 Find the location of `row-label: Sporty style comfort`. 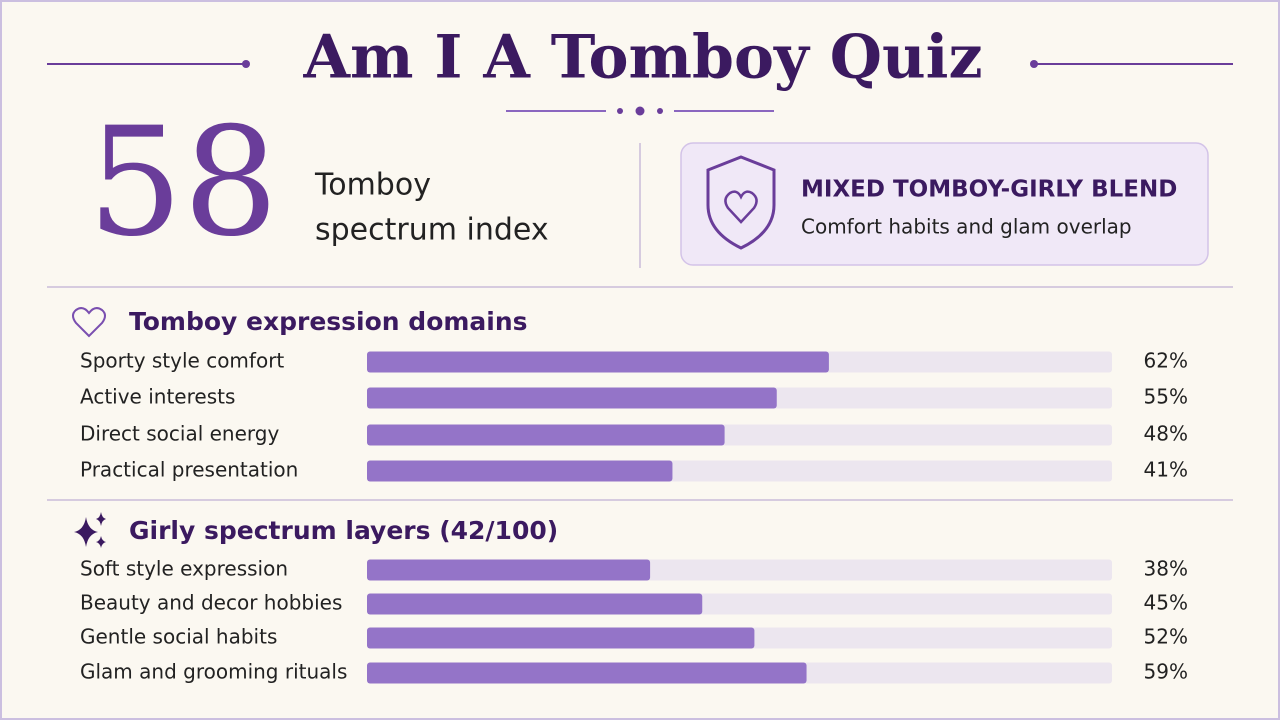

row-label: Sporty style comfort is located at coordinates (182, 361).